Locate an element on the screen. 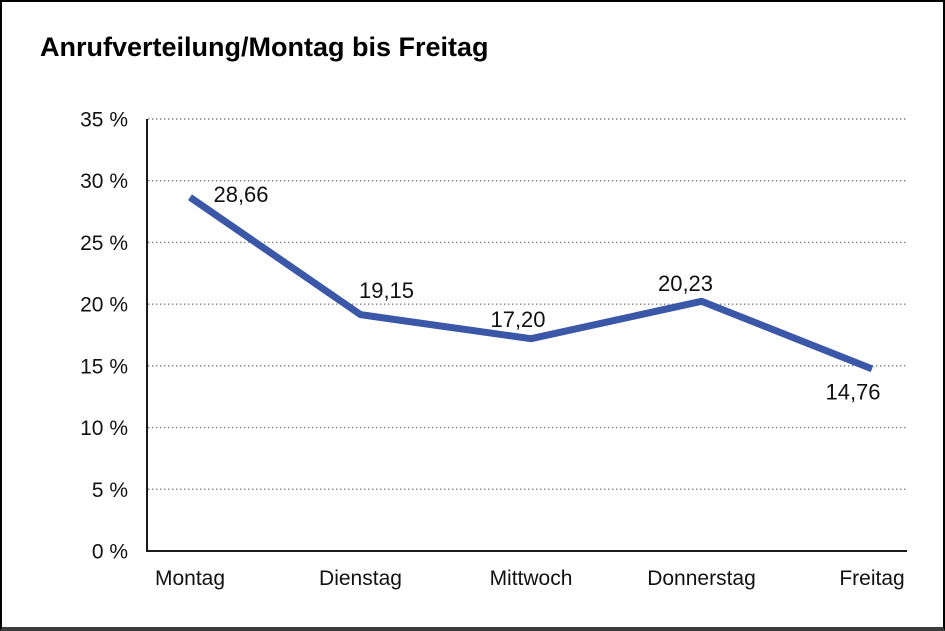 The width and height of the screenshot is (945, 631). y-tick-label: 25 % is located at coordinates (104, 243).